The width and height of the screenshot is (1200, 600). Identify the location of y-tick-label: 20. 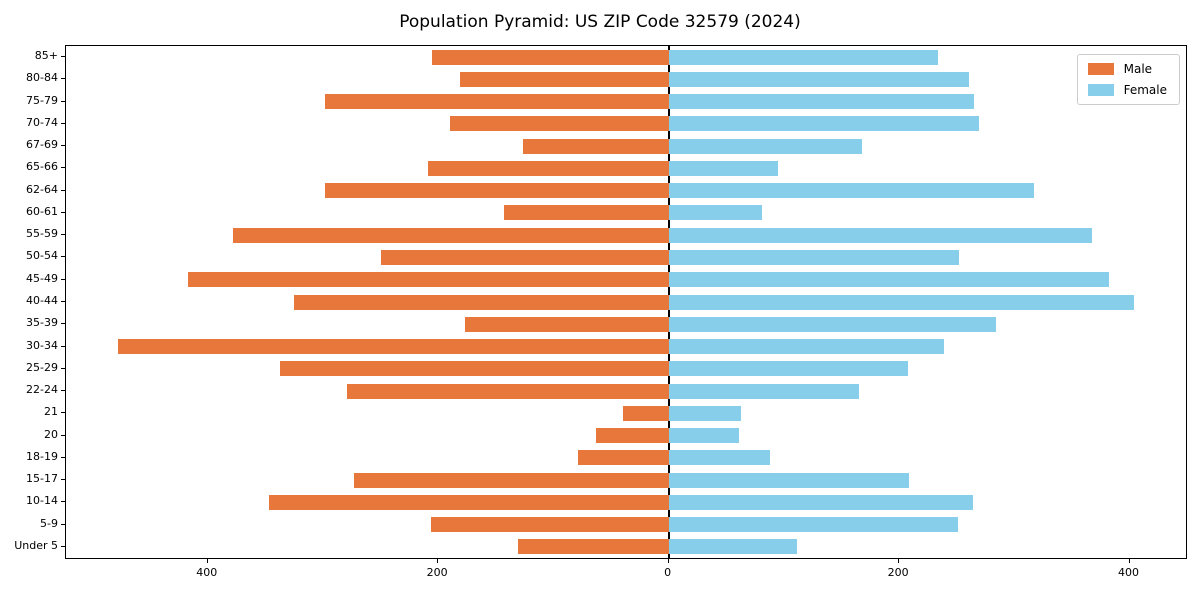
(51, 434).